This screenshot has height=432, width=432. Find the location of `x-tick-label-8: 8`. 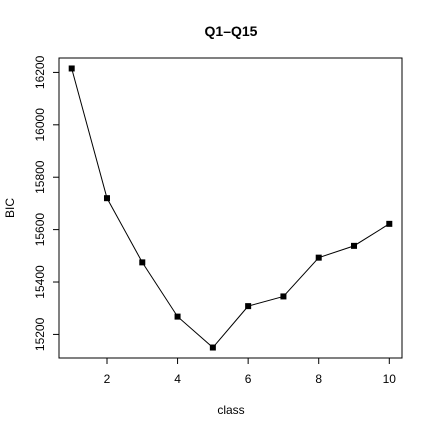

x-tick-label-8: 8 is located at coordinates (318, 379).